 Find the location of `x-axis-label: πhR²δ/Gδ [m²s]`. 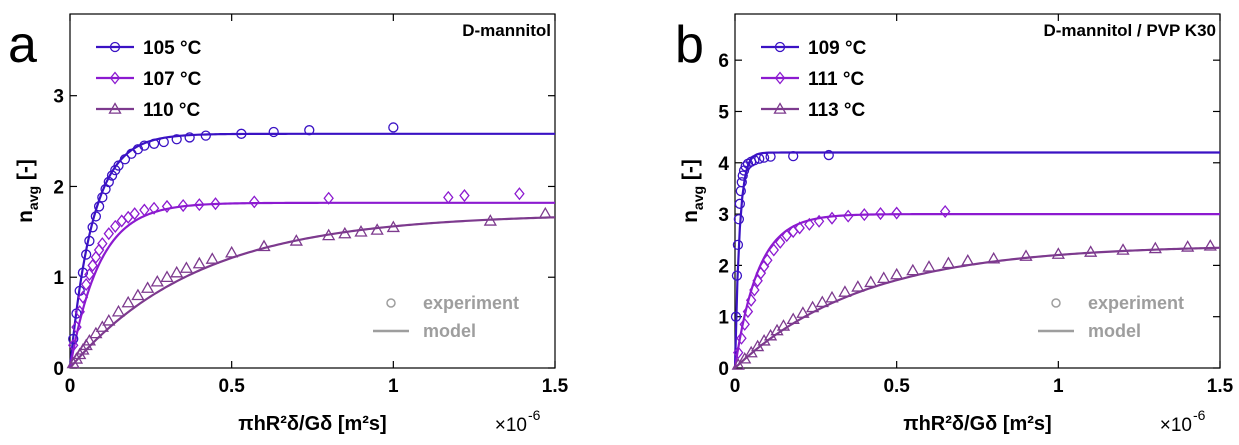

x-axis-label: πhR²δ/Gδ [m²s] is located at coordinates (977, 424).